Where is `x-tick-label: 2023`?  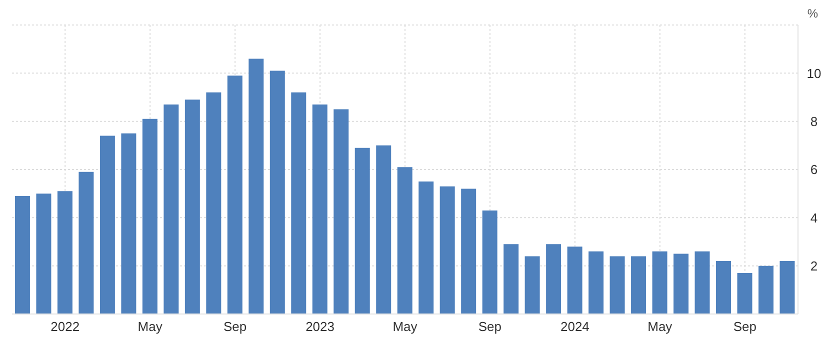 x-tick-label: 2023 is located at coordinates (320, 326).